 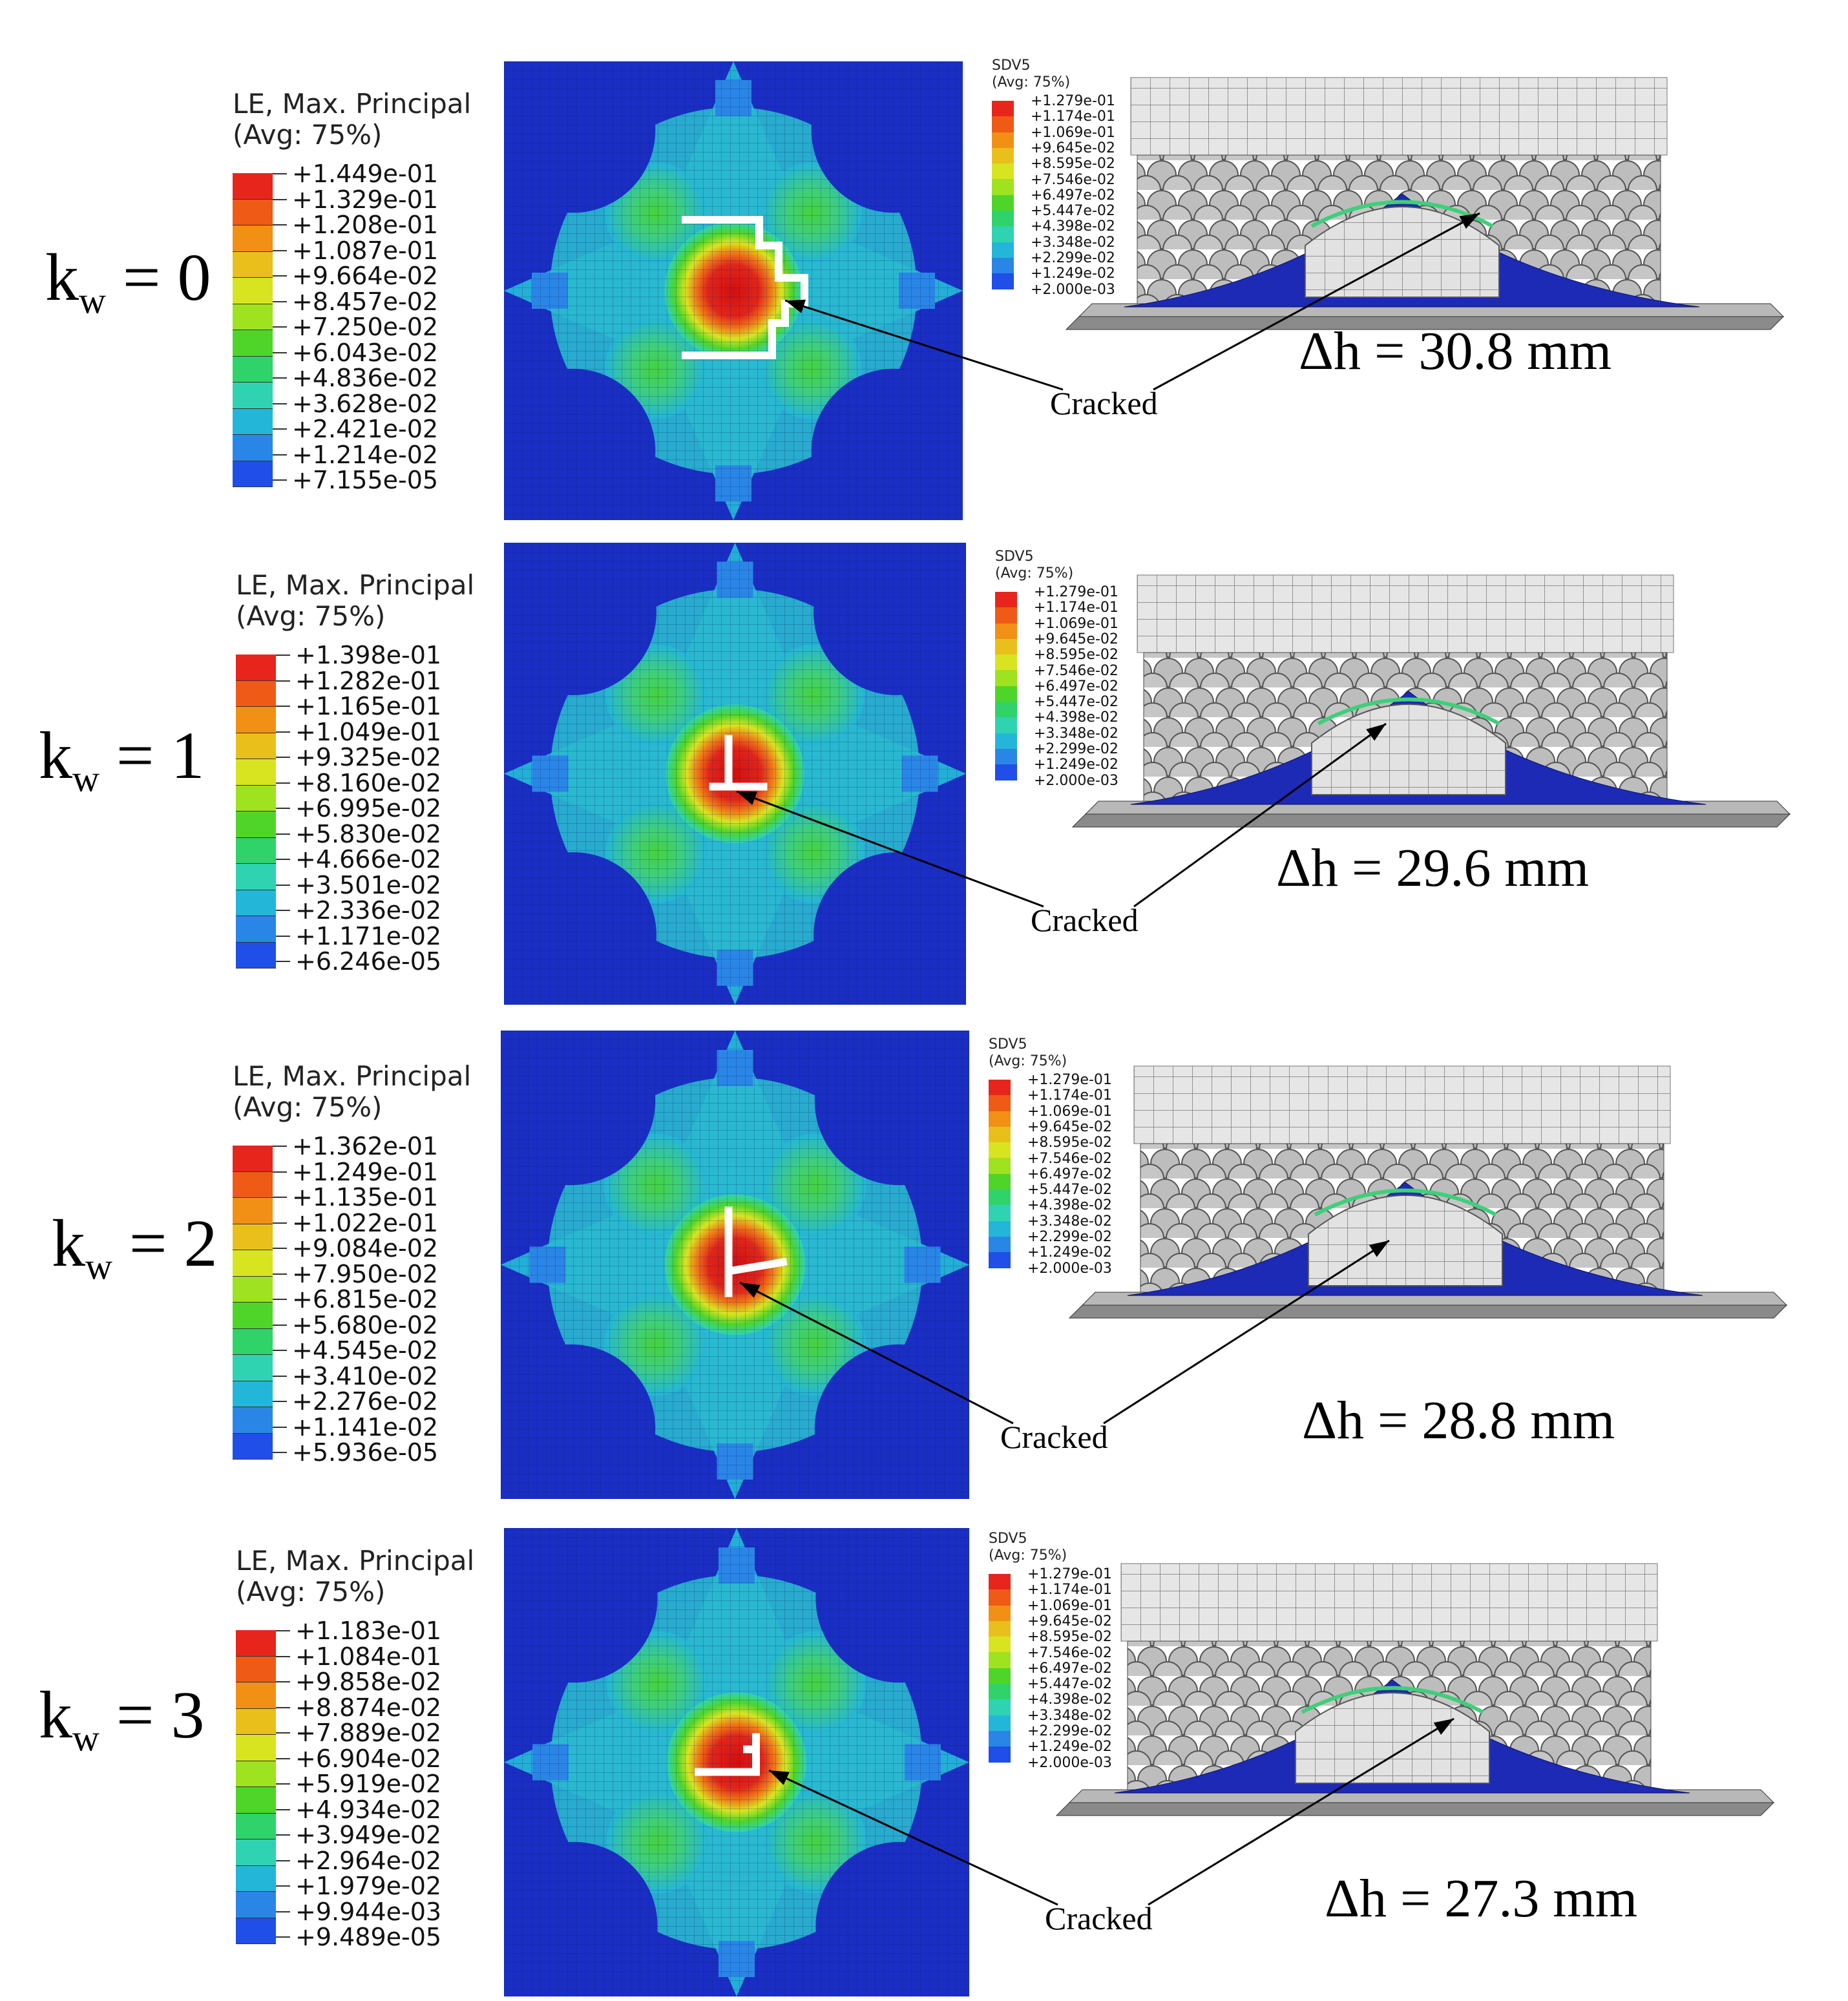 I want to click on legend-value: +6.904e-02, so click(x=368, y=1758).